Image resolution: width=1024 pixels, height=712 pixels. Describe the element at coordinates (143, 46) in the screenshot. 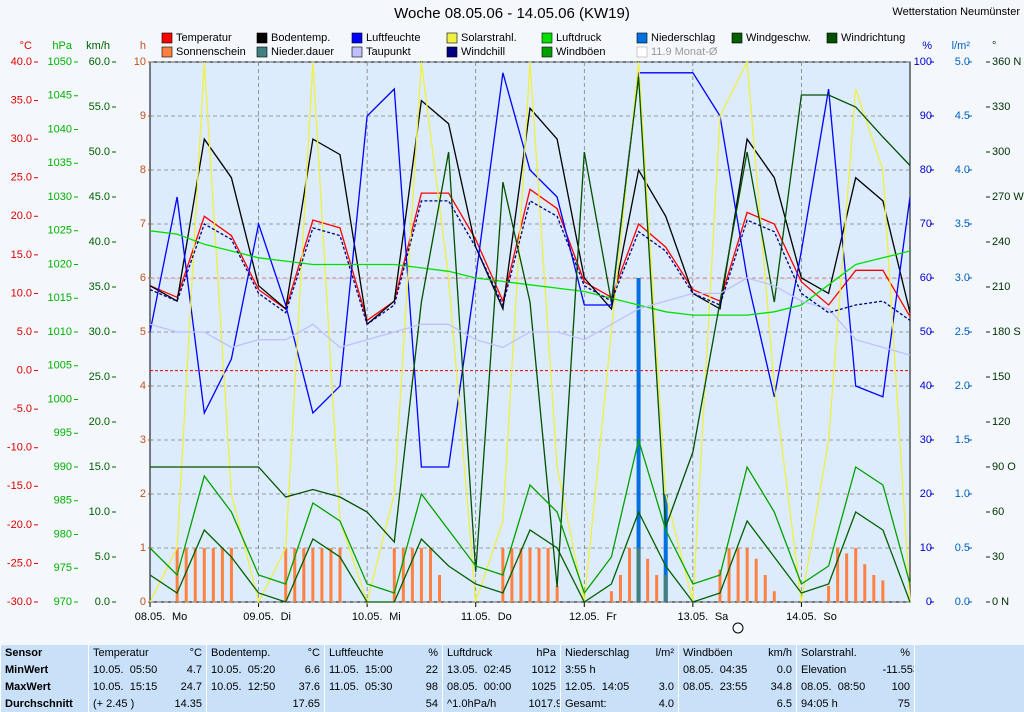

I see `axis-unit: h` at that location.